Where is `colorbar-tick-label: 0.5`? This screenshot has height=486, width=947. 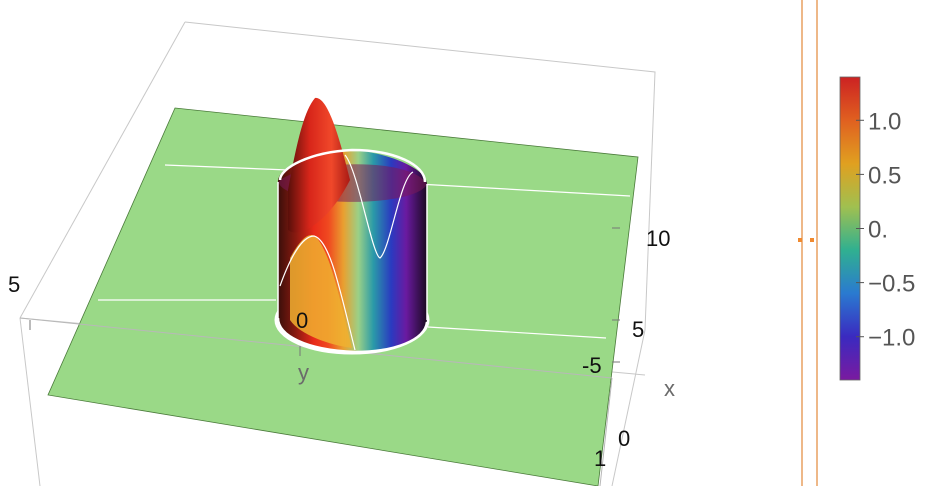
colorbar-tick-label: 0.5 is located at coordinates (884, 175).